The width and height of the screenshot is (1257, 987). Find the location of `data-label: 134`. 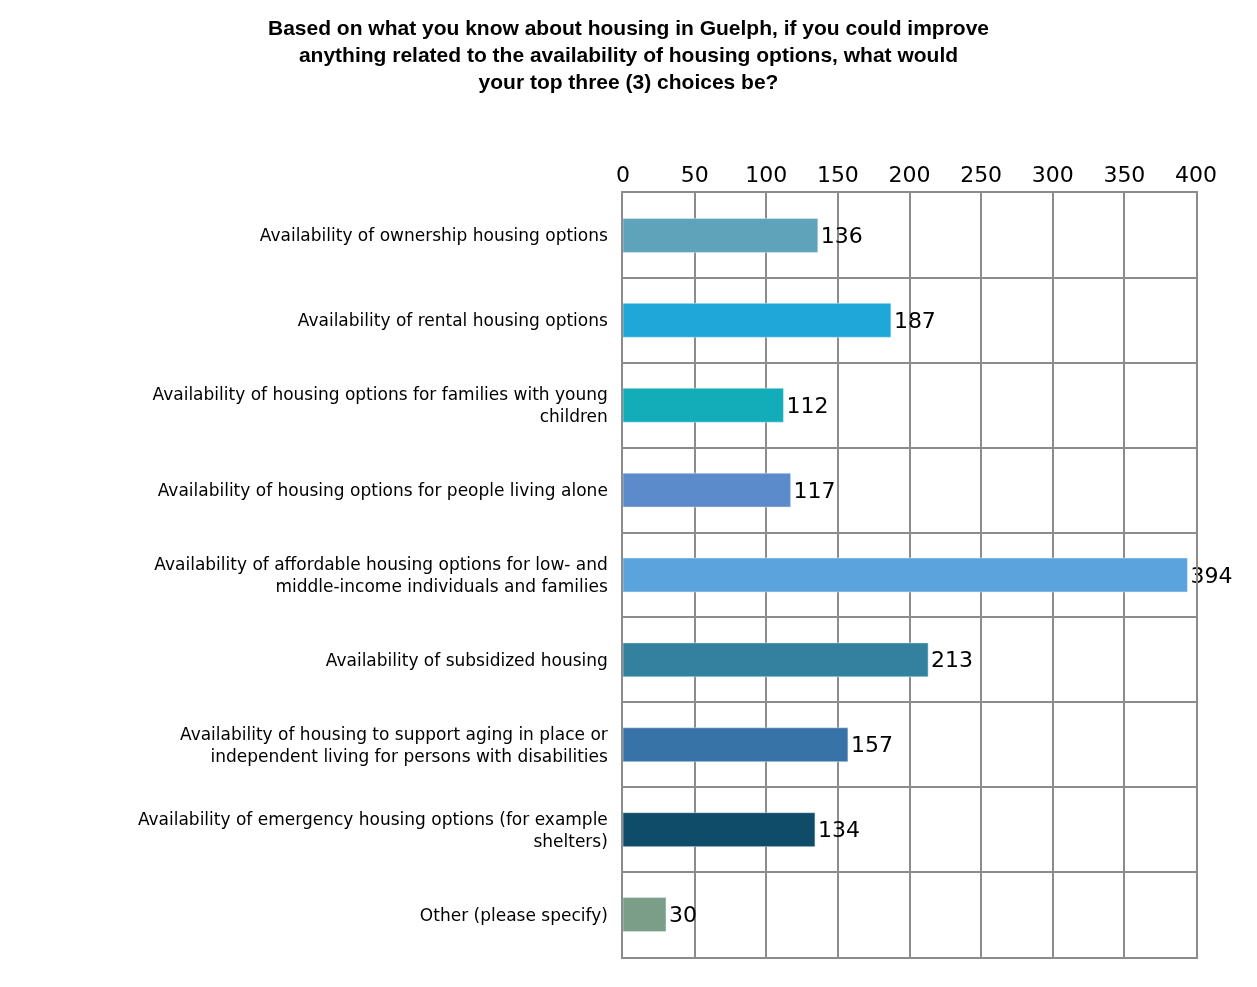

data-label: 134 is located at coordinates (838, 830).